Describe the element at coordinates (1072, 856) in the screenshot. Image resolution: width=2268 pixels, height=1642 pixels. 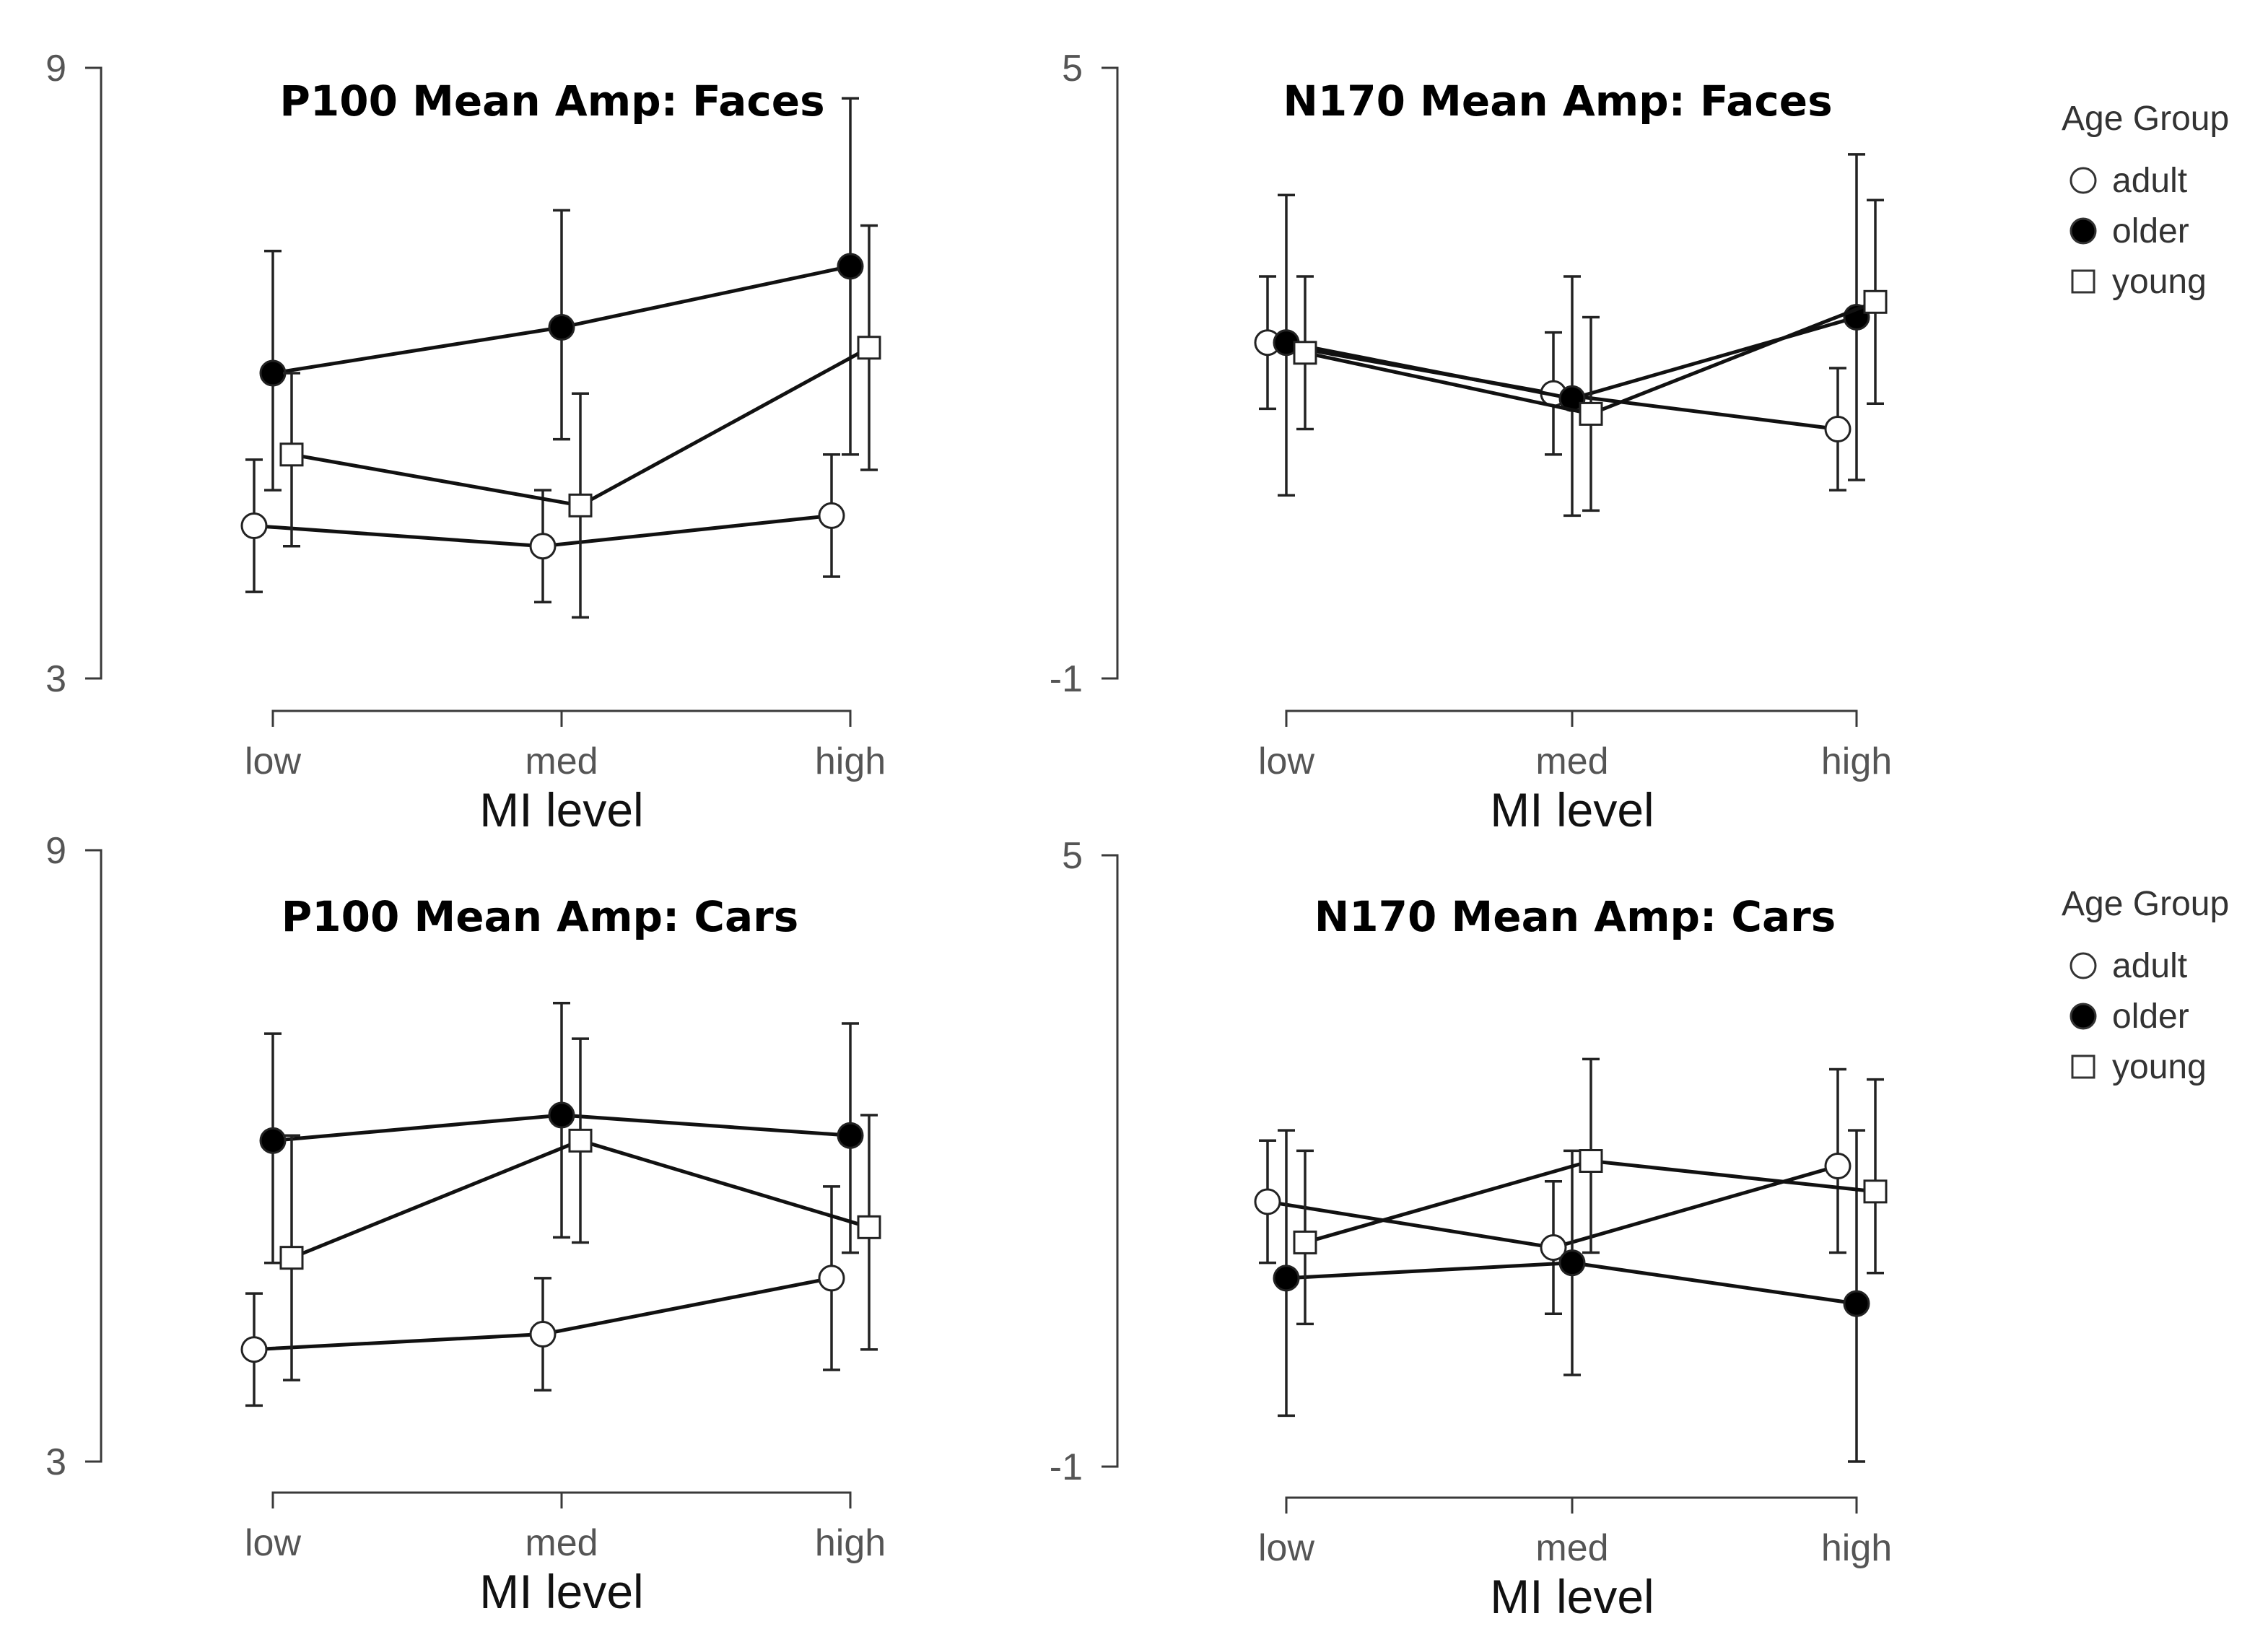
I see `y-tick-label: 5` at that location.